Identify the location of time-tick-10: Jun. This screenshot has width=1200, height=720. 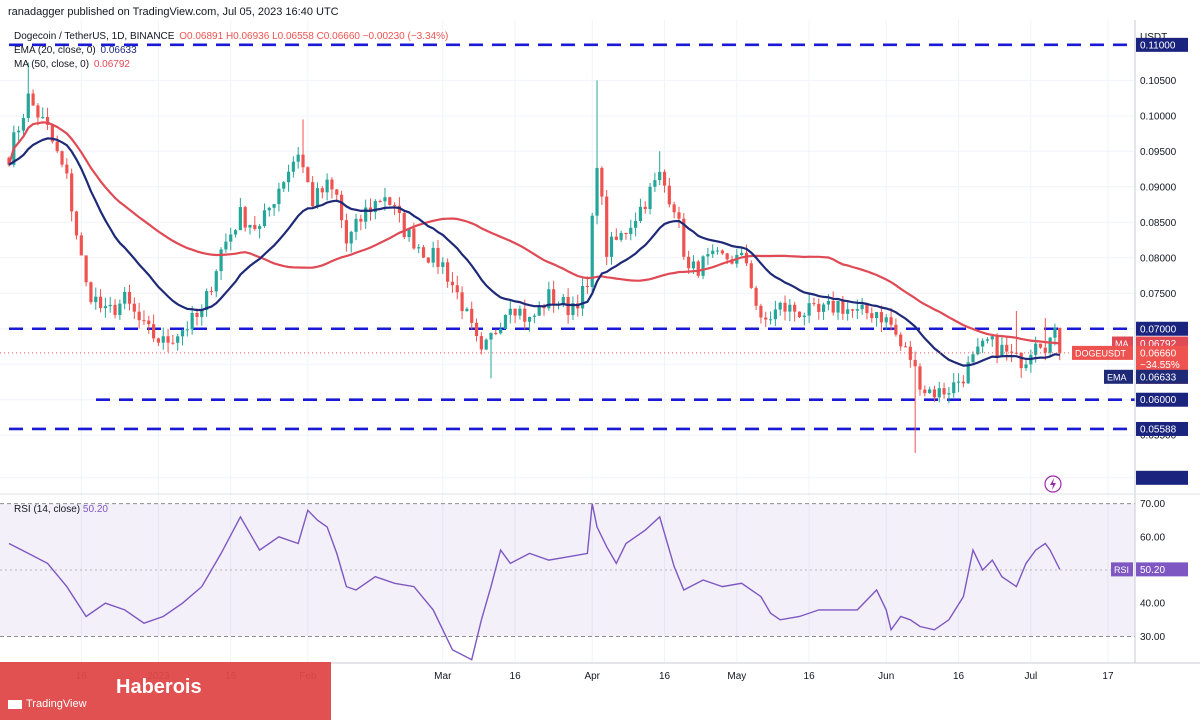
(886, 676).